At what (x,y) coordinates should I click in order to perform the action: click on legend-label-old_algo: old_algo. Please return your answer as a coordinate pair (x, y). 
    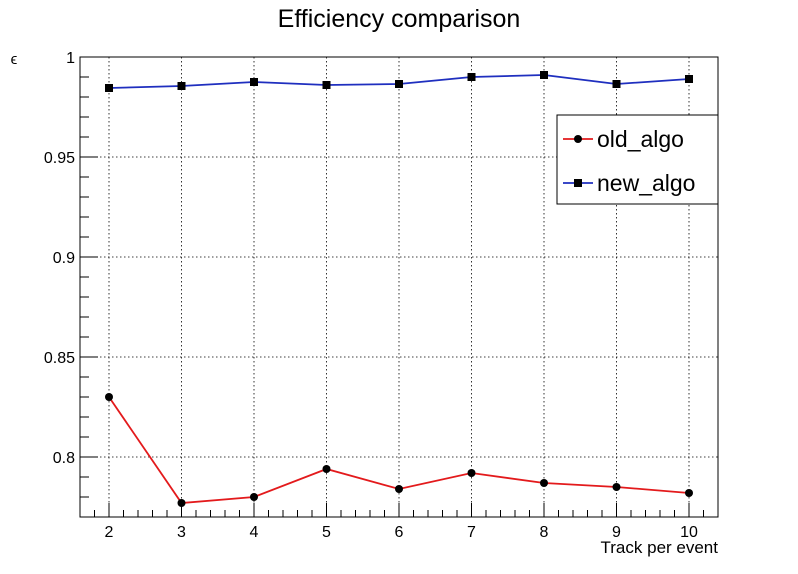
    Looking at the image, I should click on (640, 139).